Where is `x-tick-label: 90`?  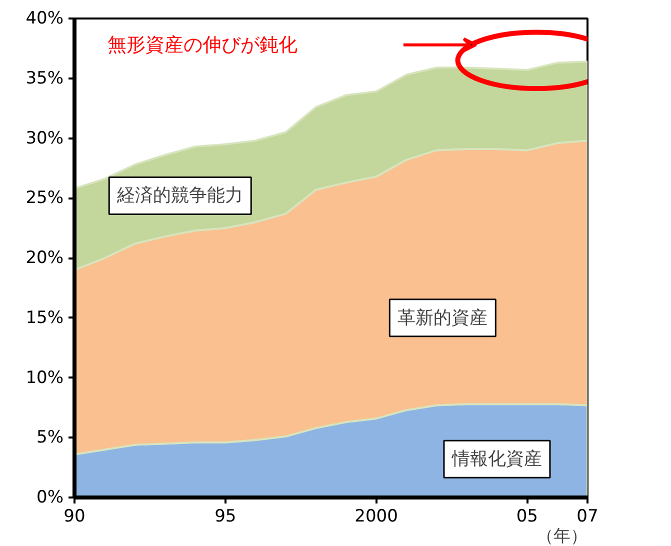 x-tick-label: 90 is located at coordinates (75, 516).